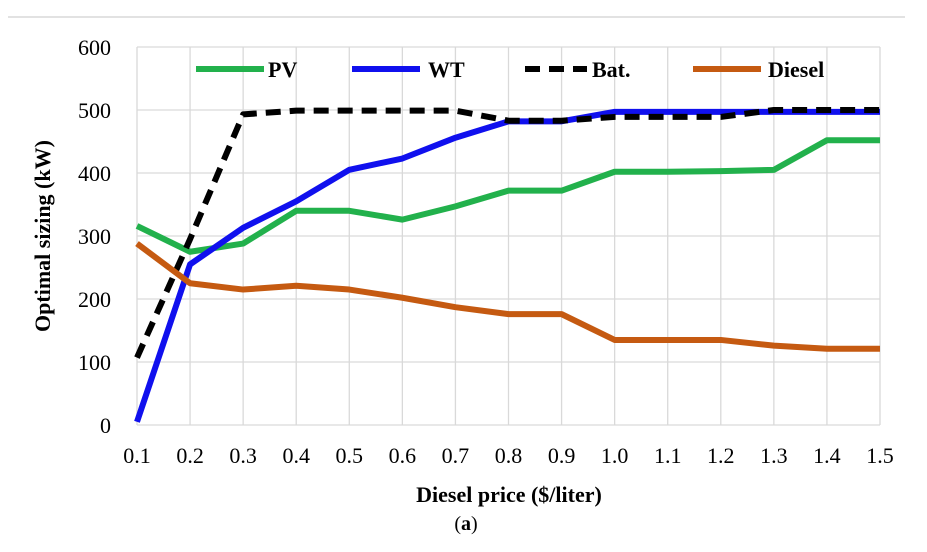  What do you see at coordinates (510, 69) in the screenshot?
I see `legend: PV WT Bat. Diesel` at bounding box center [510, 69].